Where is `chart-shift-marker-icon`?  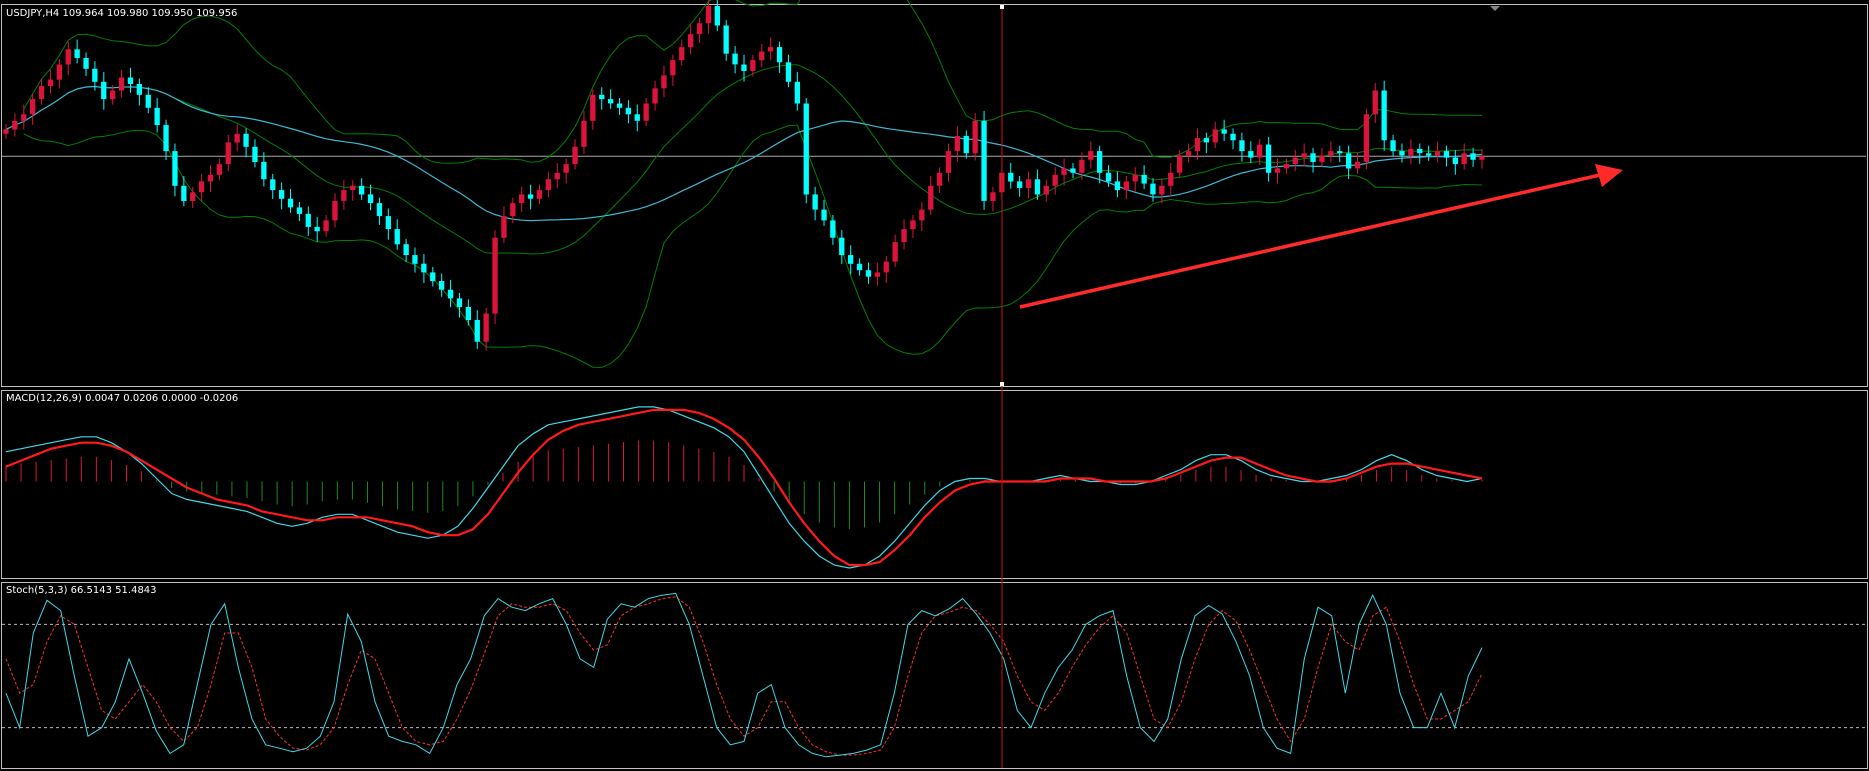
chart-shift-marker-icon is located at coordinates (1495, 8).